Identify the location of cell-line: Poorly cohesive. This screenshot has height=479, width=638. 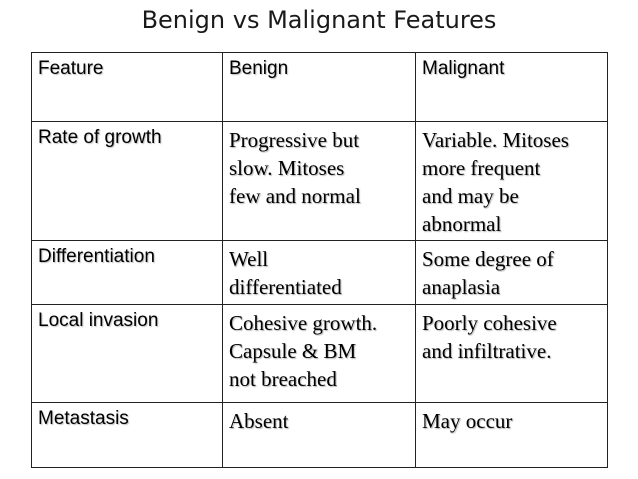
(489, 323).